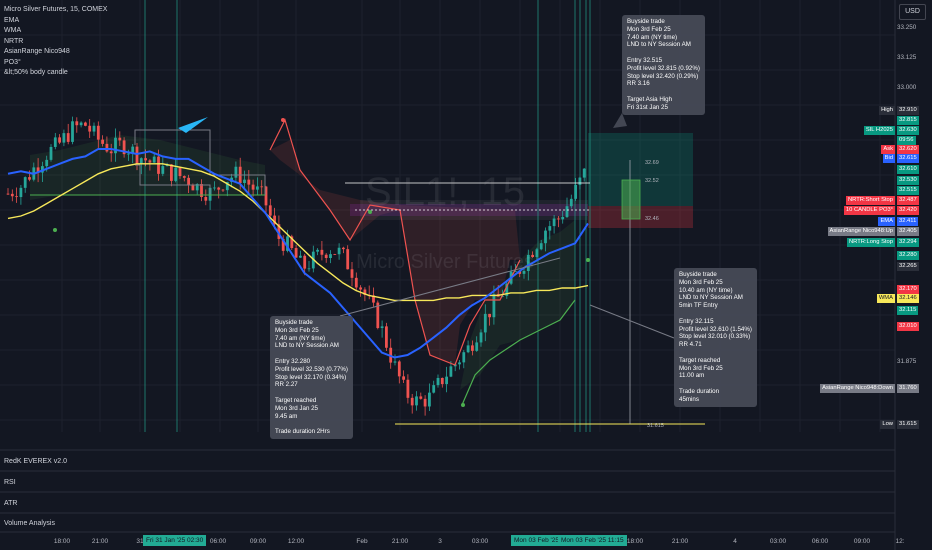 The width and height of the screenshot is (932, 550). I want to click on nrtr-long-zone, so click(147, 167).